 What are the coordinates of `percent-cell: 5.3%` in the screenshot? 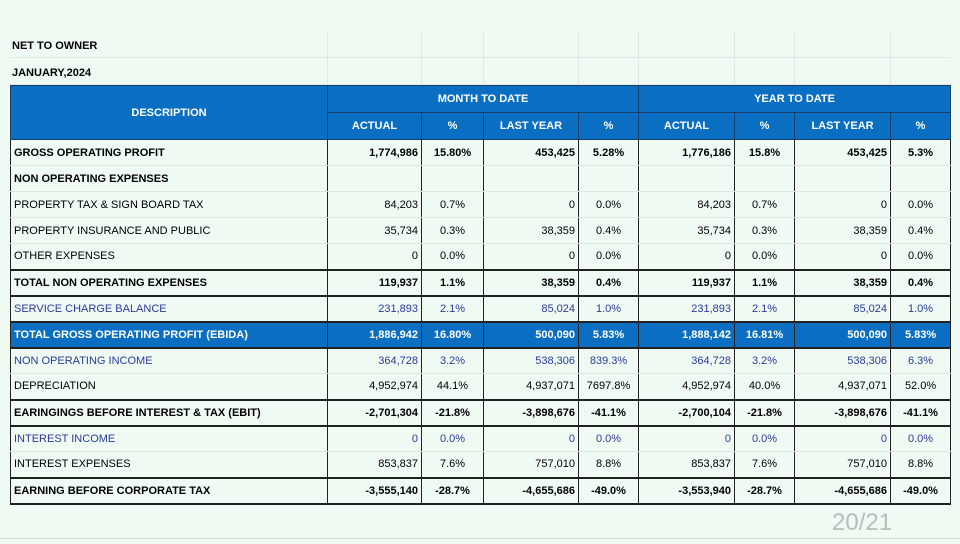 It's located at (921, 152).